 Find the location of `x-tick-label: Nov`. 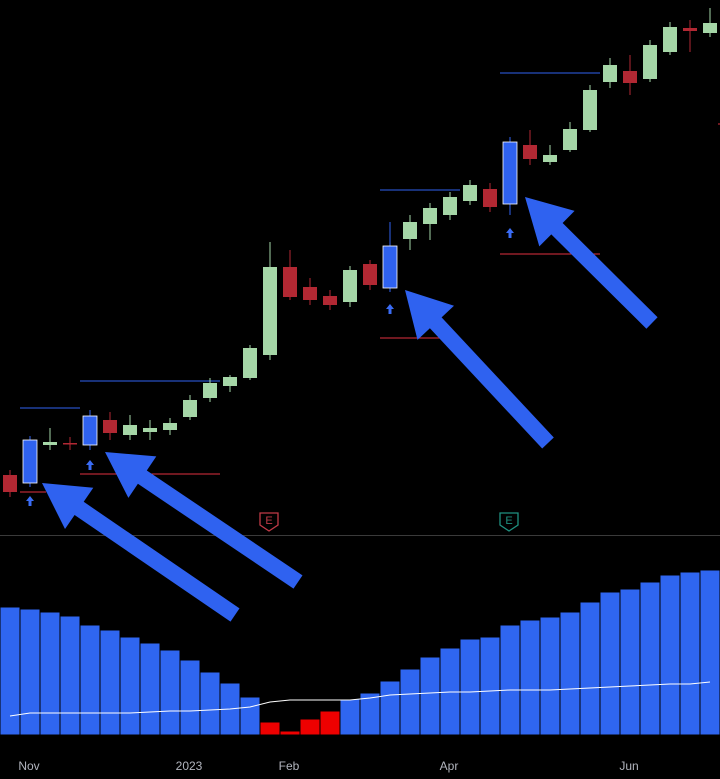

x-tick-label: Nov is located at coordinates (28, 766).